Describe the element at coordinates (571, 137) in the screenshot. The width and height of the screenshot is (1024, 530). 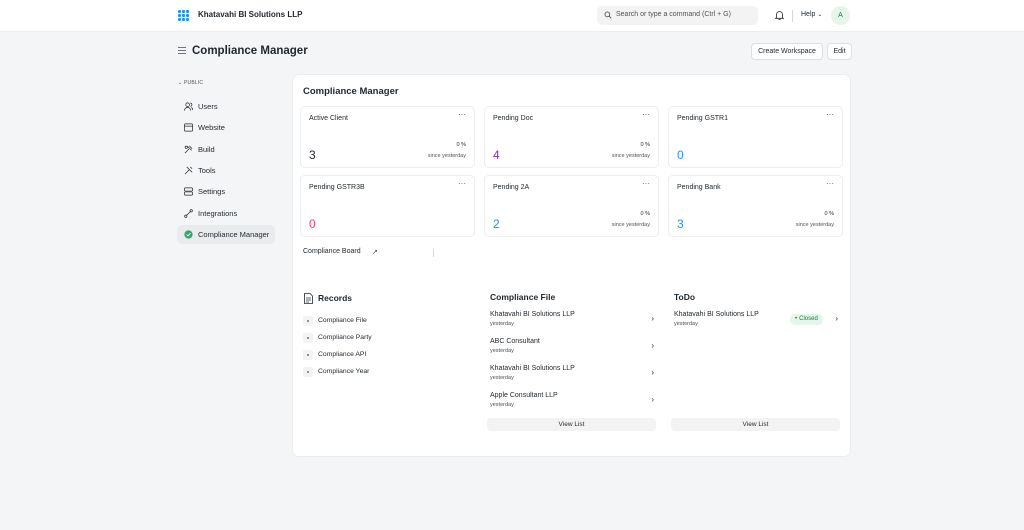
I see `number-card-pending-doc: Pending Doc ··· 4 0 % since yesterday` at that location.